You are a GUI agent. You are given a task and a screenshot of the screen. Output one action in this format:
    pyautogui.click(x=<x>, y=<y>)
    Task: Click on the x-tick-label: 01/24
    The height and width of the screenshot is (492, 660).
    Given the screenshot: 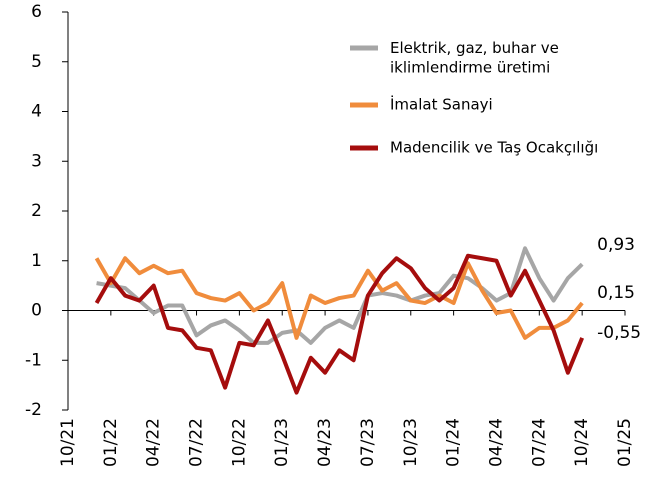 What is the action you would take?
    pyautogui.click(x=454, y=442)
    